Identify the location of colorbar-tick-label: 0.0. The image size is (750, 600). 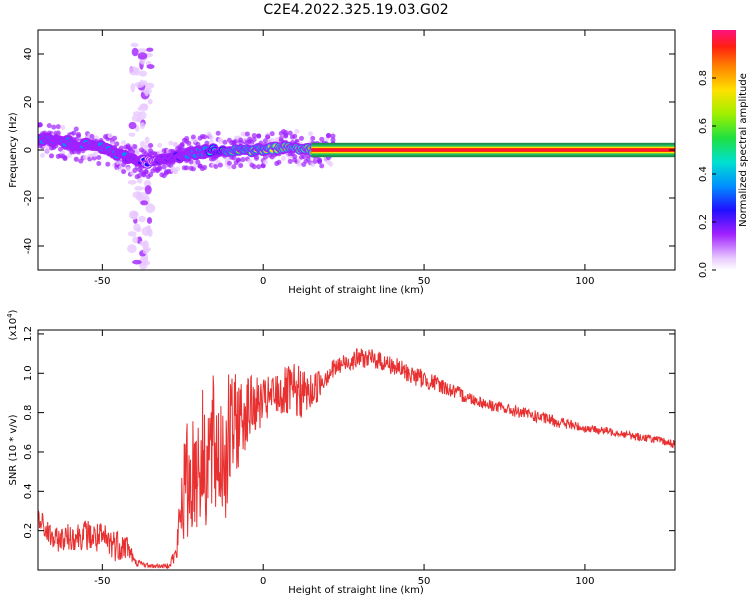
(703, 270).